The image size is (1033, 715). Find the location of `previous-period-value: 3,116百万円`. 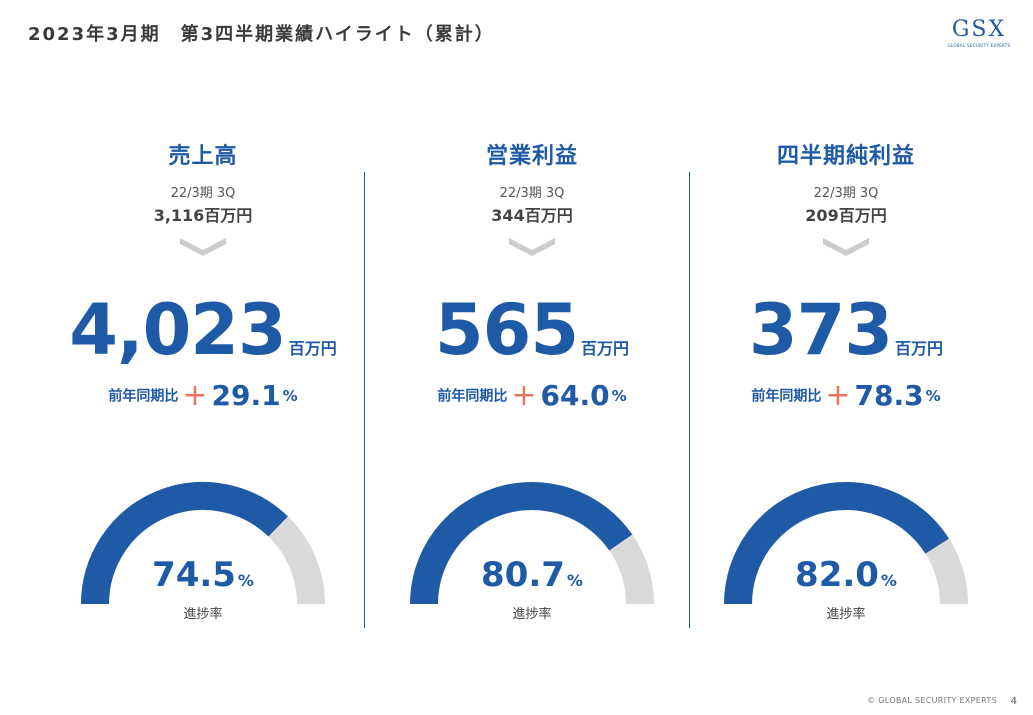

previous-period-value: 3,116百万円 is located at coordinates (203, 215).